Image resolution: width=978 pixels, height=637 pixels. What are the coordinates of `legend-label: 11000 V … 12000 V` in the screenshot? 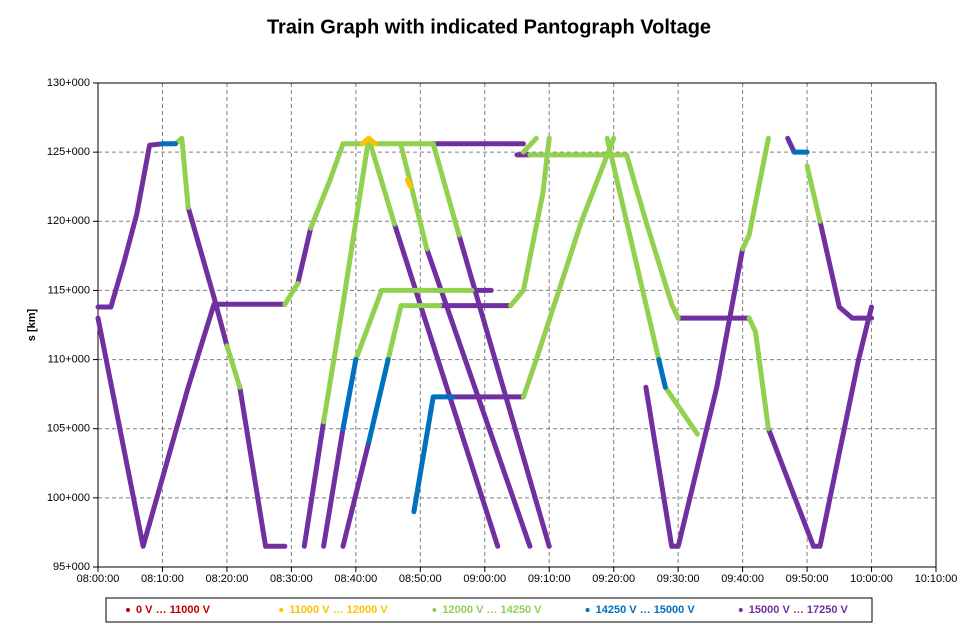 It's located at (338, 610).